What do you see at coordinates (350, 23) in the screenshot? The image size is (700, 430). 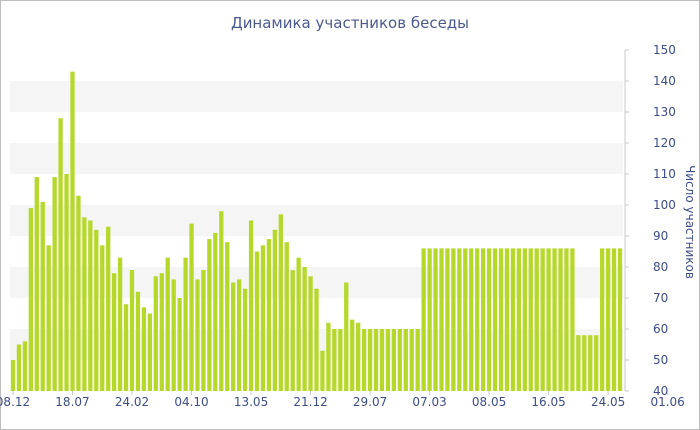 I see `chart-title: Динамика участников беседы` at bounding box center [350, 23].